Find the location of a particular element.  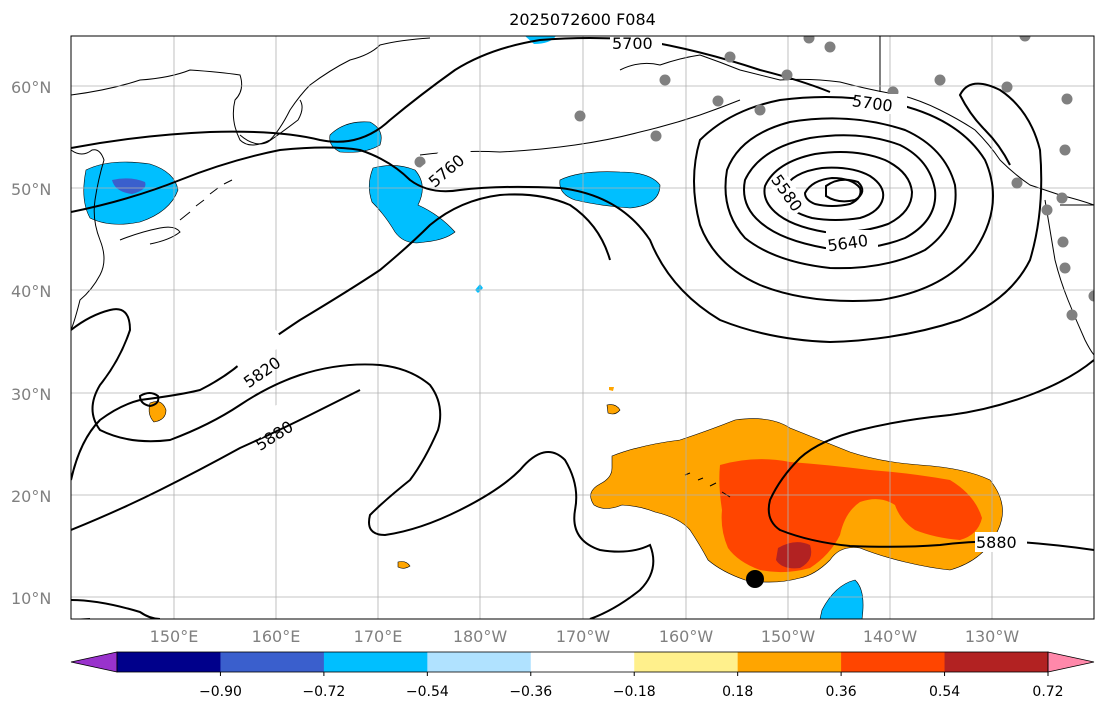

warm-region-dark is located at coordinates (794, 555).